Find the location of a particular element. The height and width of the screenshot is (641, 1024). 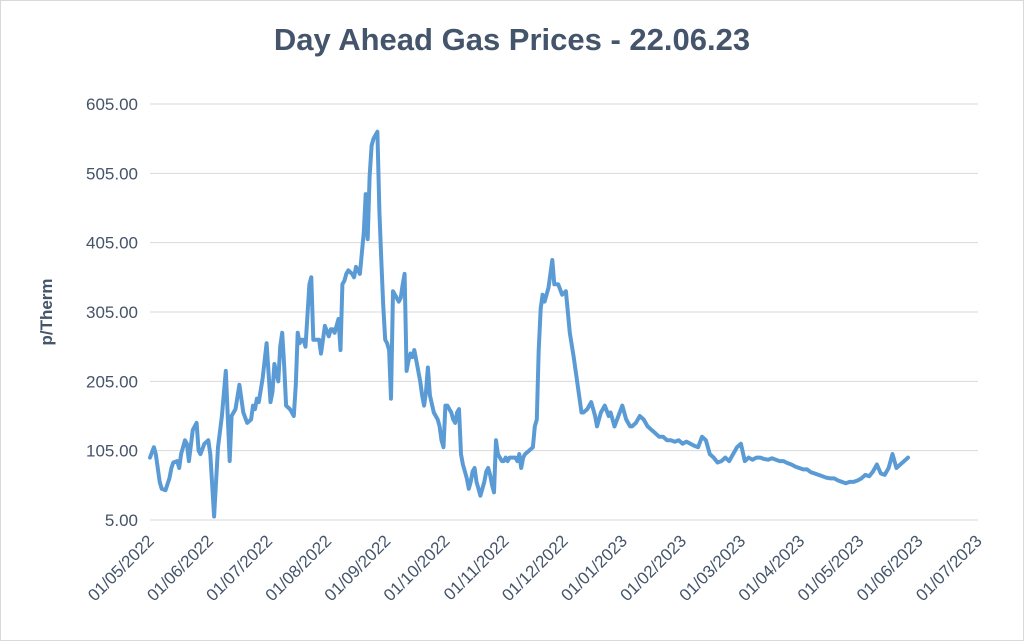

y-tick-label: 405.00 is located at coordinates (112, 243).